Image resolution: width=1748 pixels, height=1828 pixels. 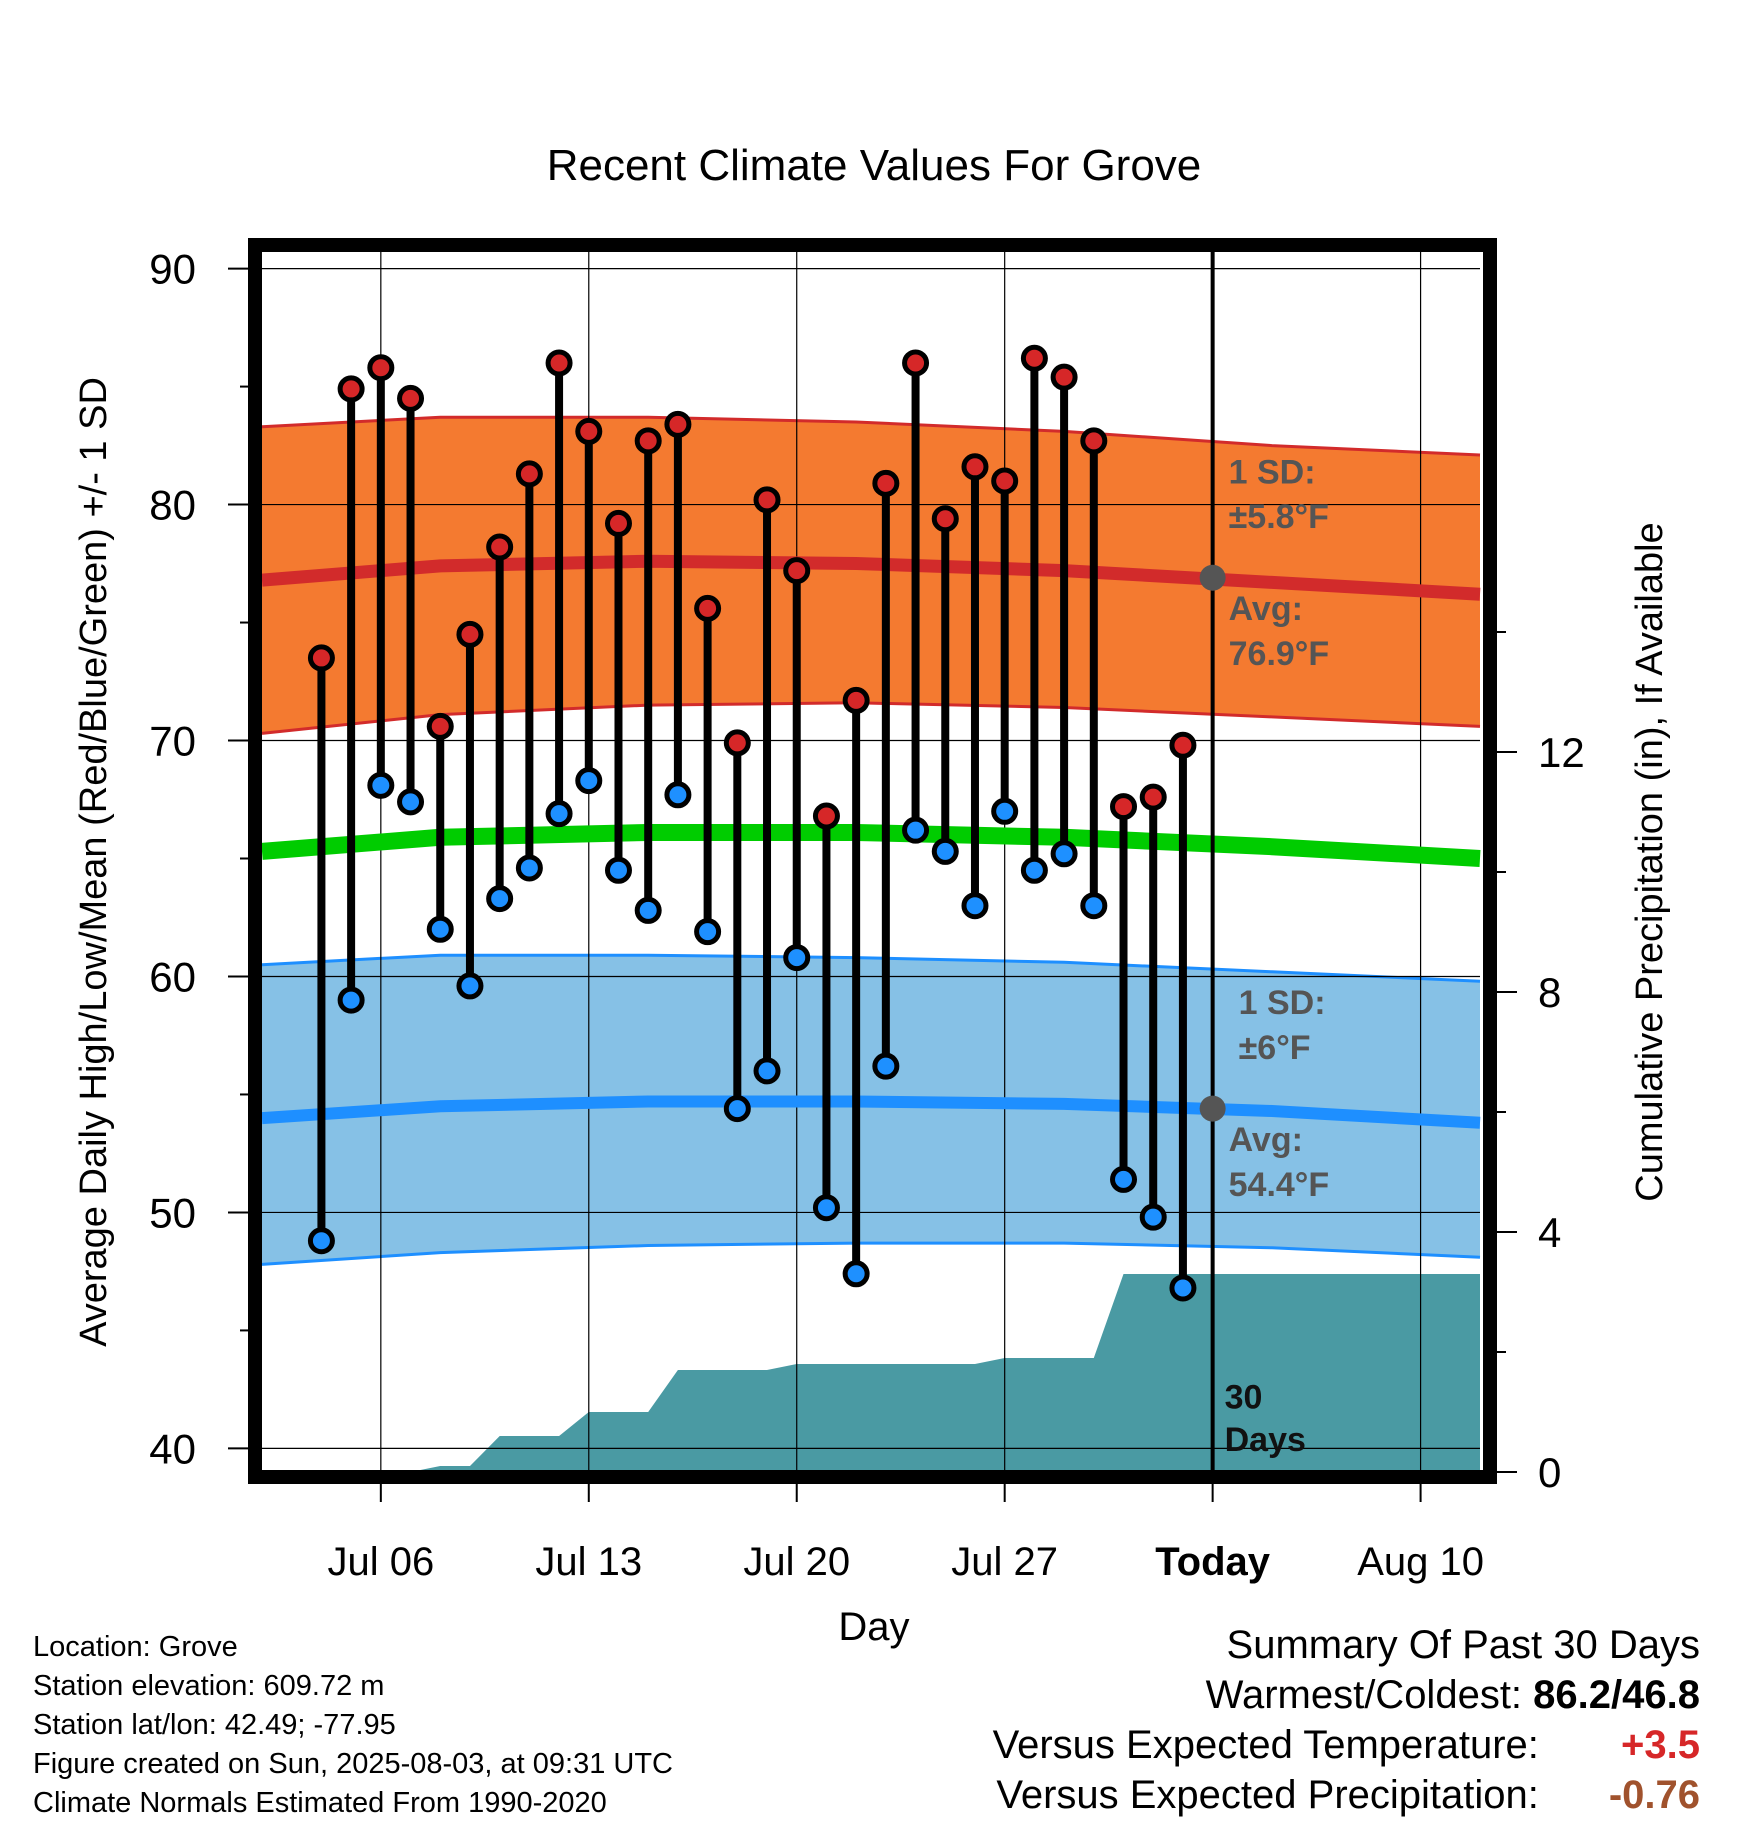 What do you see at coordinates (135, 1647) in the screenshot?
I see `location-text: Location: Grove` at bounding box center [135, 1647].